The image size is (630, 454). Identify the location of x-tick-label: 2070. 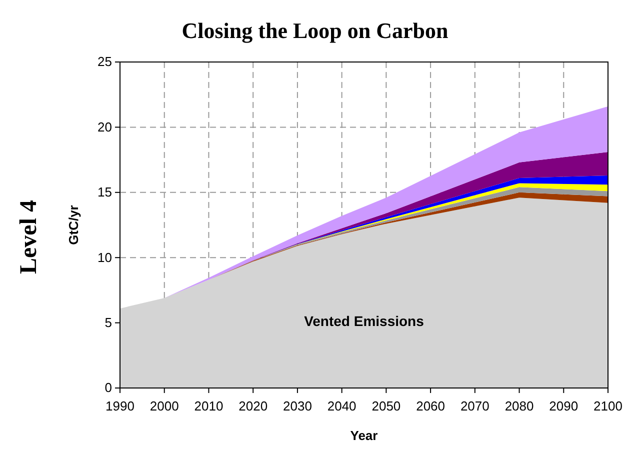
(475, 406).